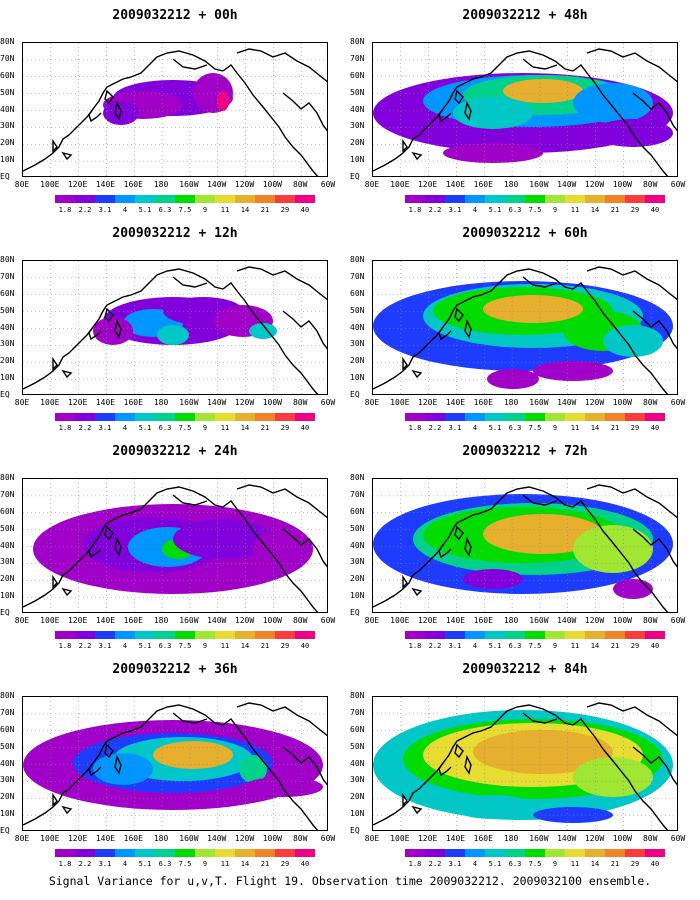 The image size is (700, 900). Describe the element at coordinates (539, 620) in the screenshot. I see `lon-label: 160W` at that location.